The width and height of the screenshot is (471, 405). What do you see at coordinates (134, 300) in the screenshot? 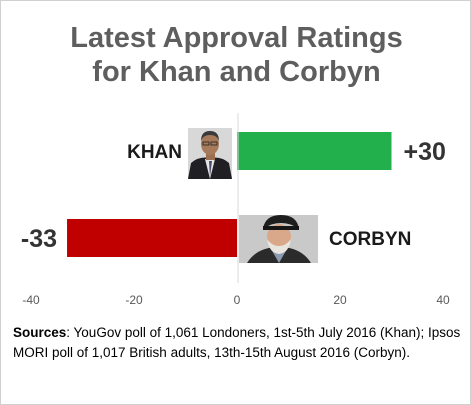
I see `x-tick-label: -20` at bounding box center [134, 300].